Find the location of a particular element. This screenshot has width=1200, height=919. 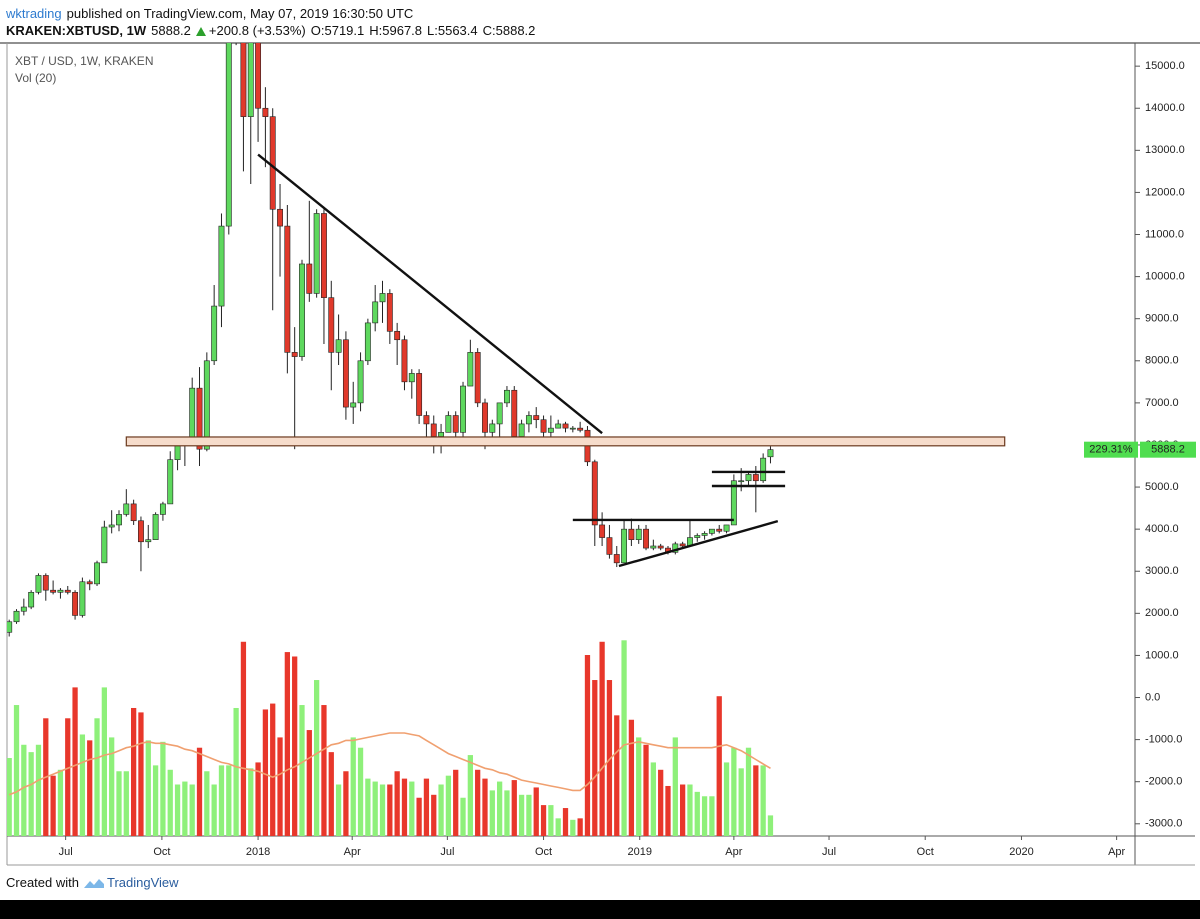

y-tick-label: 10000.0 is located at coordinates (1165, 277).